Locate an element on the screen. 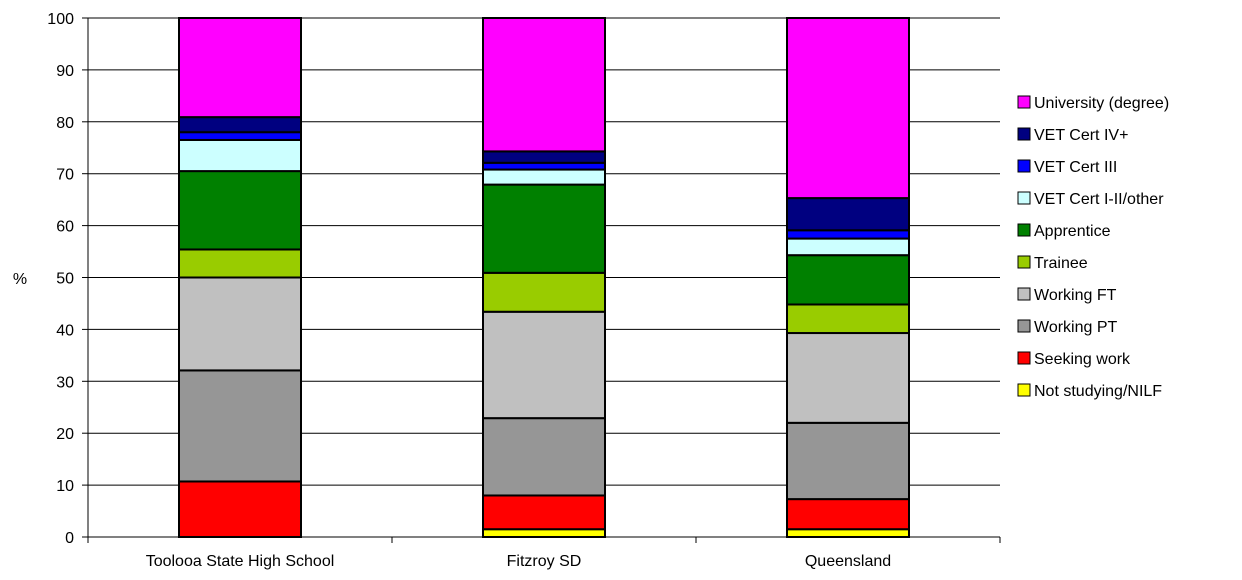 Image resolution: width=1242 pixels, height=580 pixels. legend-label: Trainee is located at coordinates (1061, 263).